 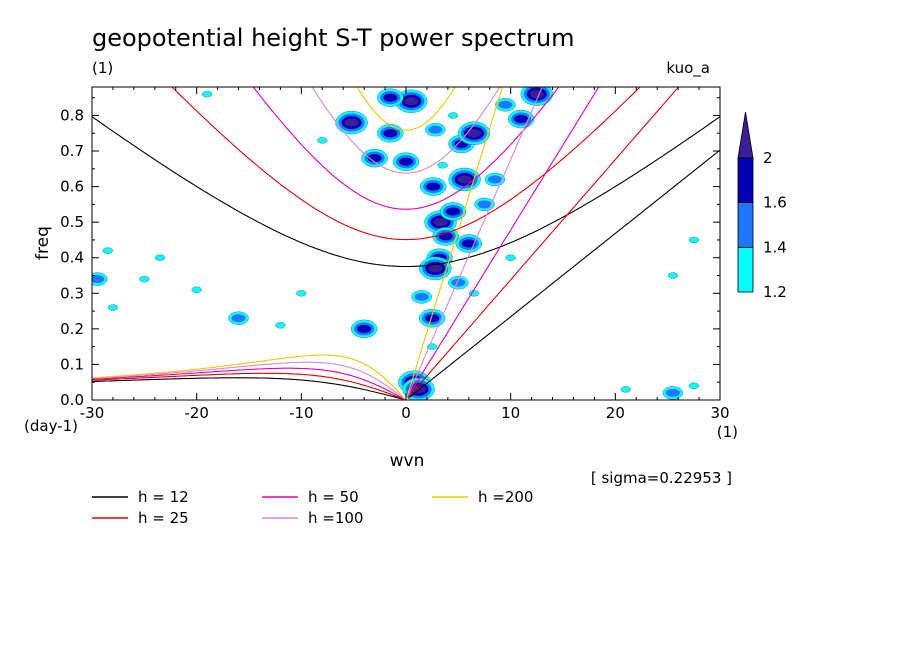 I want to click on x-unit-label: (1), so click(x=727, y=432).